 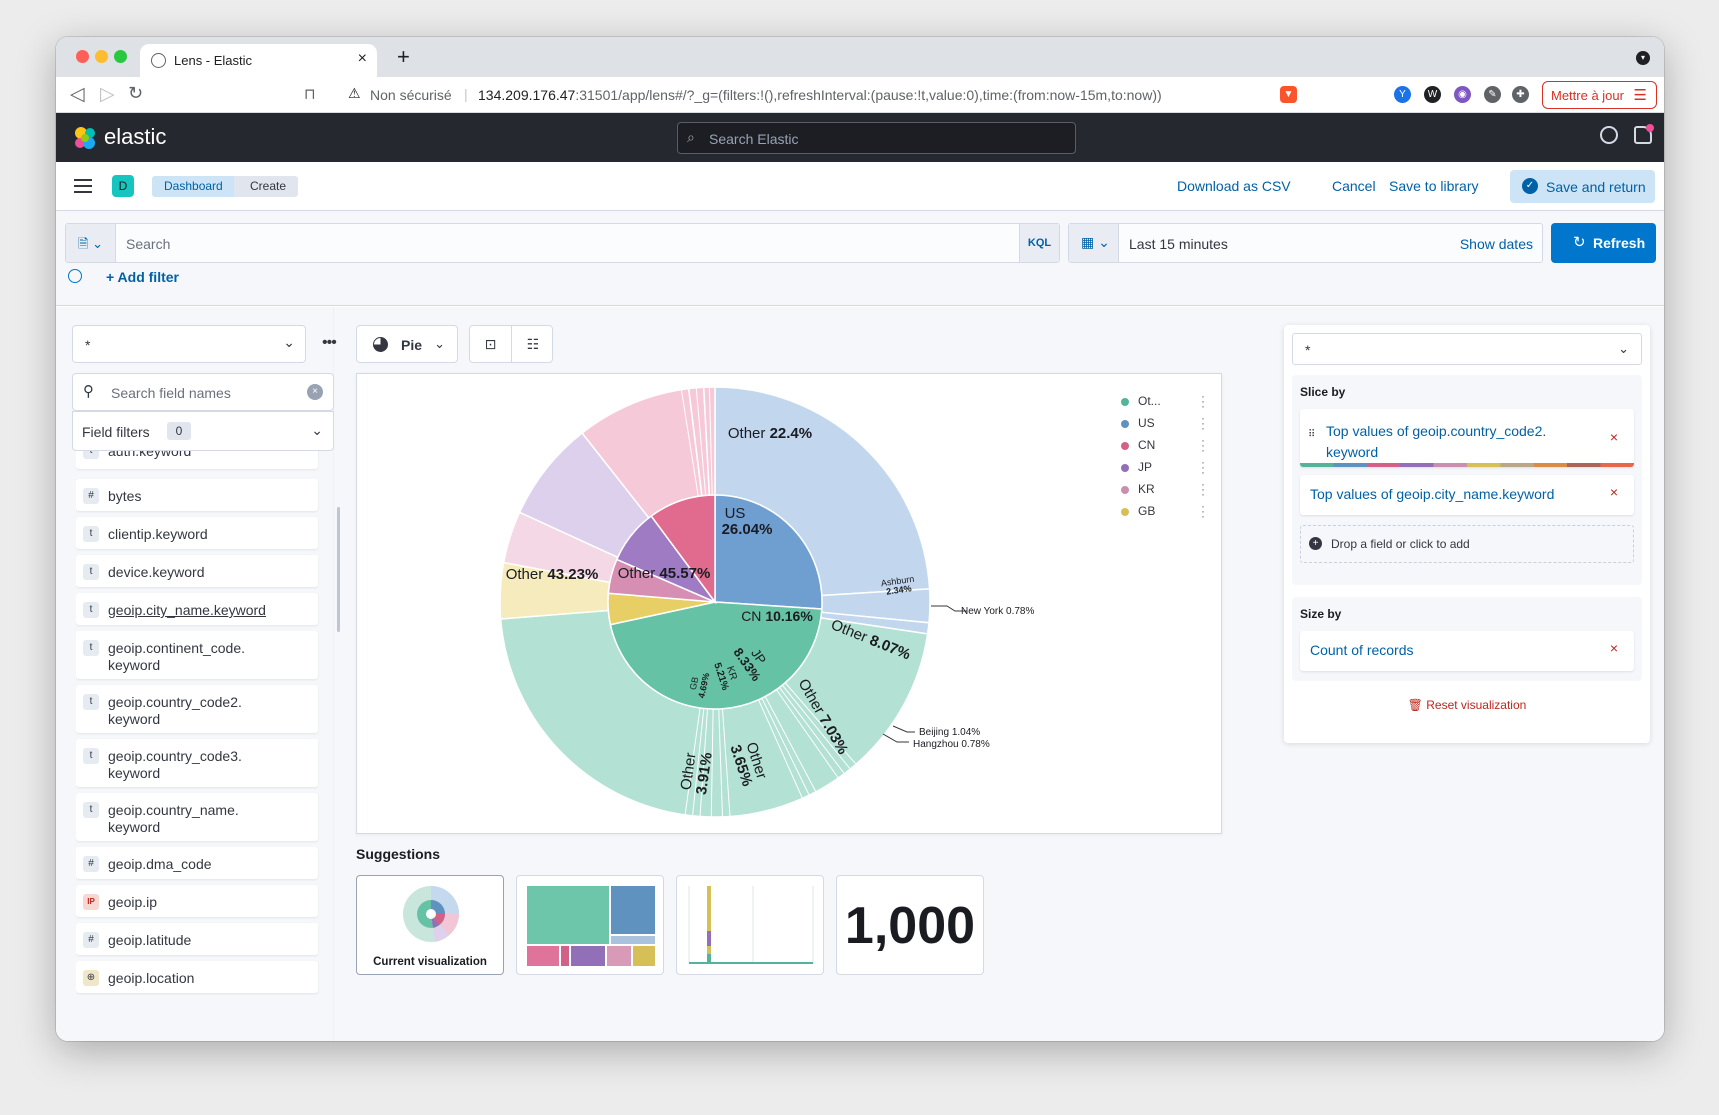 What do you see at coordinates (1094, 243) in the screenshot?
I see `quick-select-button: ▦ ⌄` at bounding box center [1094, 243].